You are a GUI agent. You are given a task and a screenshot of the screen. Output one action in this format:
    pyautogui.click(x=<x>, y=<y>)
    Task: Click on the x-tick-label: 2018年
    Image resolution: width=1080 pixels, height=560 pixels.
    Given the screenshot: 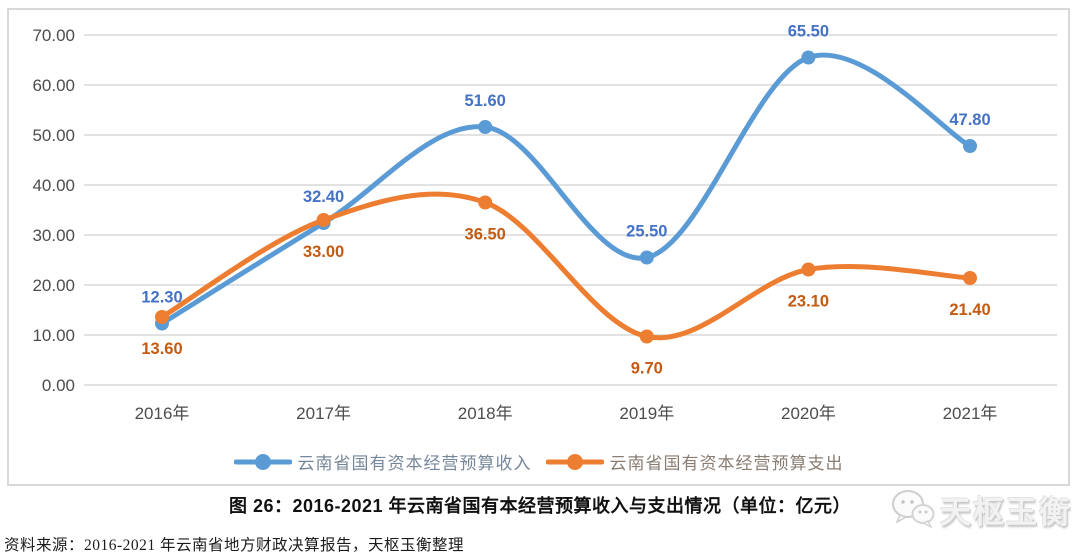 What is the action you would take?
    pyautogui.click(x=485, y=413)
    